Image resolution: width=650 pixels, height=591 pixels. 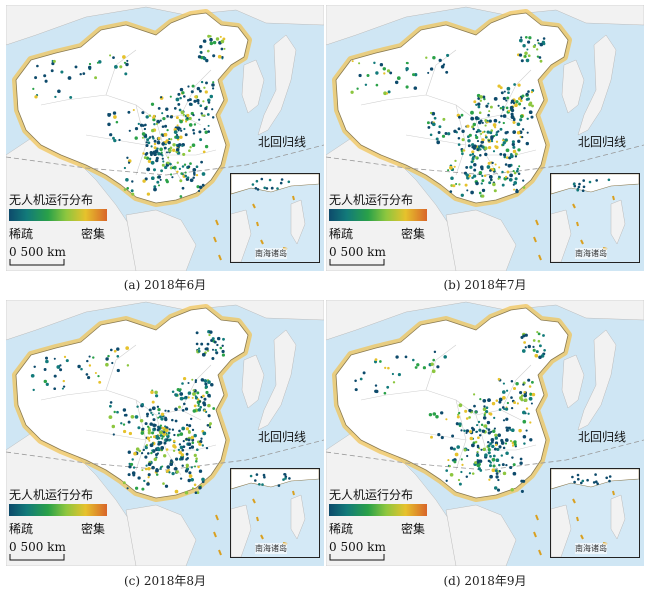 I want to click on tropic-of-cancer-line, so click(x=165, y=455).